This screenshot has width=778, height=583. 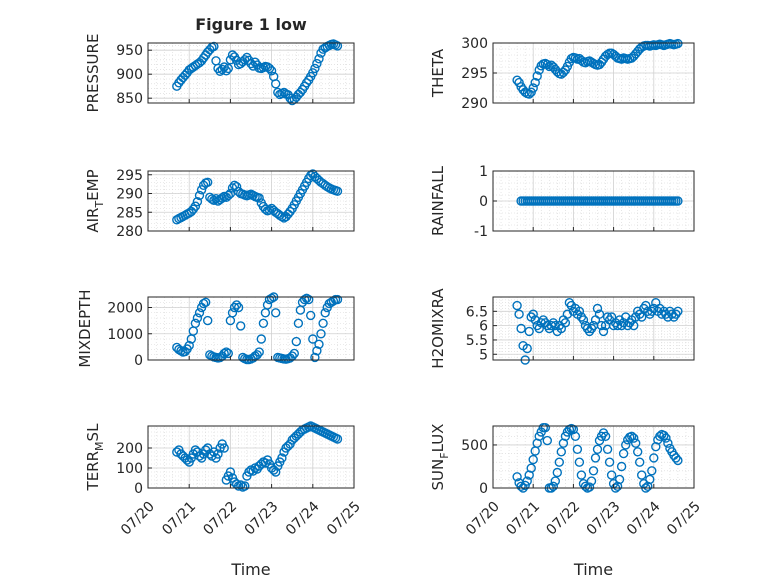 What do you see at coordinates (251, 24) in the screenshot?
I see `figure-title: Figure 1 low` at bounding box center [251, 24].